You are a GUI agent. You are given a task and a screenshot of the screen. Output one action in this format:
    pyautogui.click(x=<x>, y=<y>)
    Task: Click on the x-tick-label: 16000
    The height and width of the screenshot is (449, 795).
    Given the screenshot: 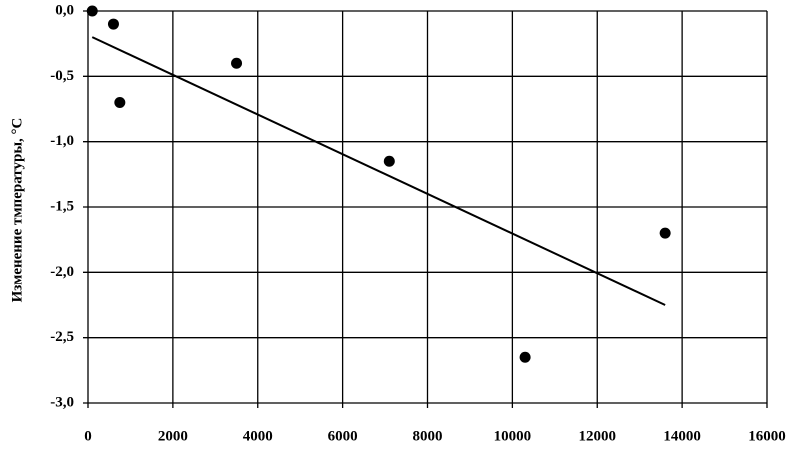 What is the action you would take?
    pyautogui.click(x=767, y=436)
    